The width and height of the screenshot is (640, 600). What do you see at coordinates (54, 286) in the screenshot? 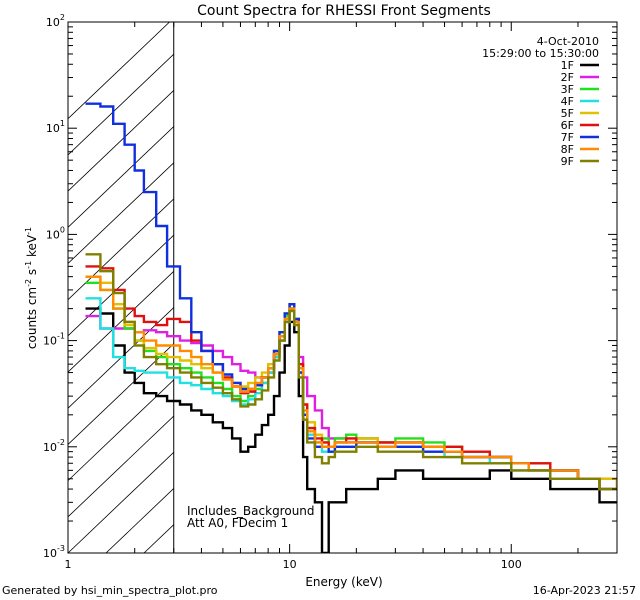
I see `y-tick-labels: 10⁻³ 10⁻² 10⁻¹ 10⁰ 10¹ 10²` at bounding box center [54, 286].